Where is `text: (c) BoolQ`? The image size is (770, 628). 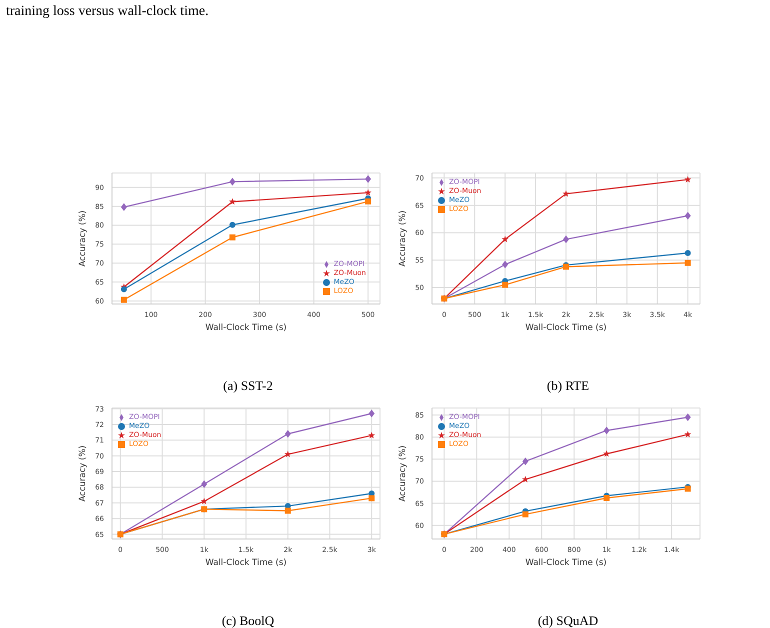
text: (c) BoolQ is located at coordinates (248, 620).